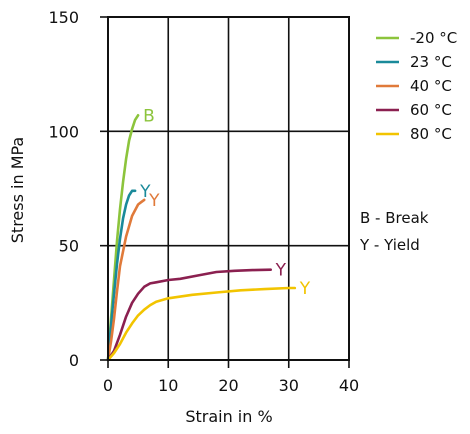 Image resolution: width=470 pixels, height=434 pixels. I want to click on y-tick-label: 0, so click(74, 360).